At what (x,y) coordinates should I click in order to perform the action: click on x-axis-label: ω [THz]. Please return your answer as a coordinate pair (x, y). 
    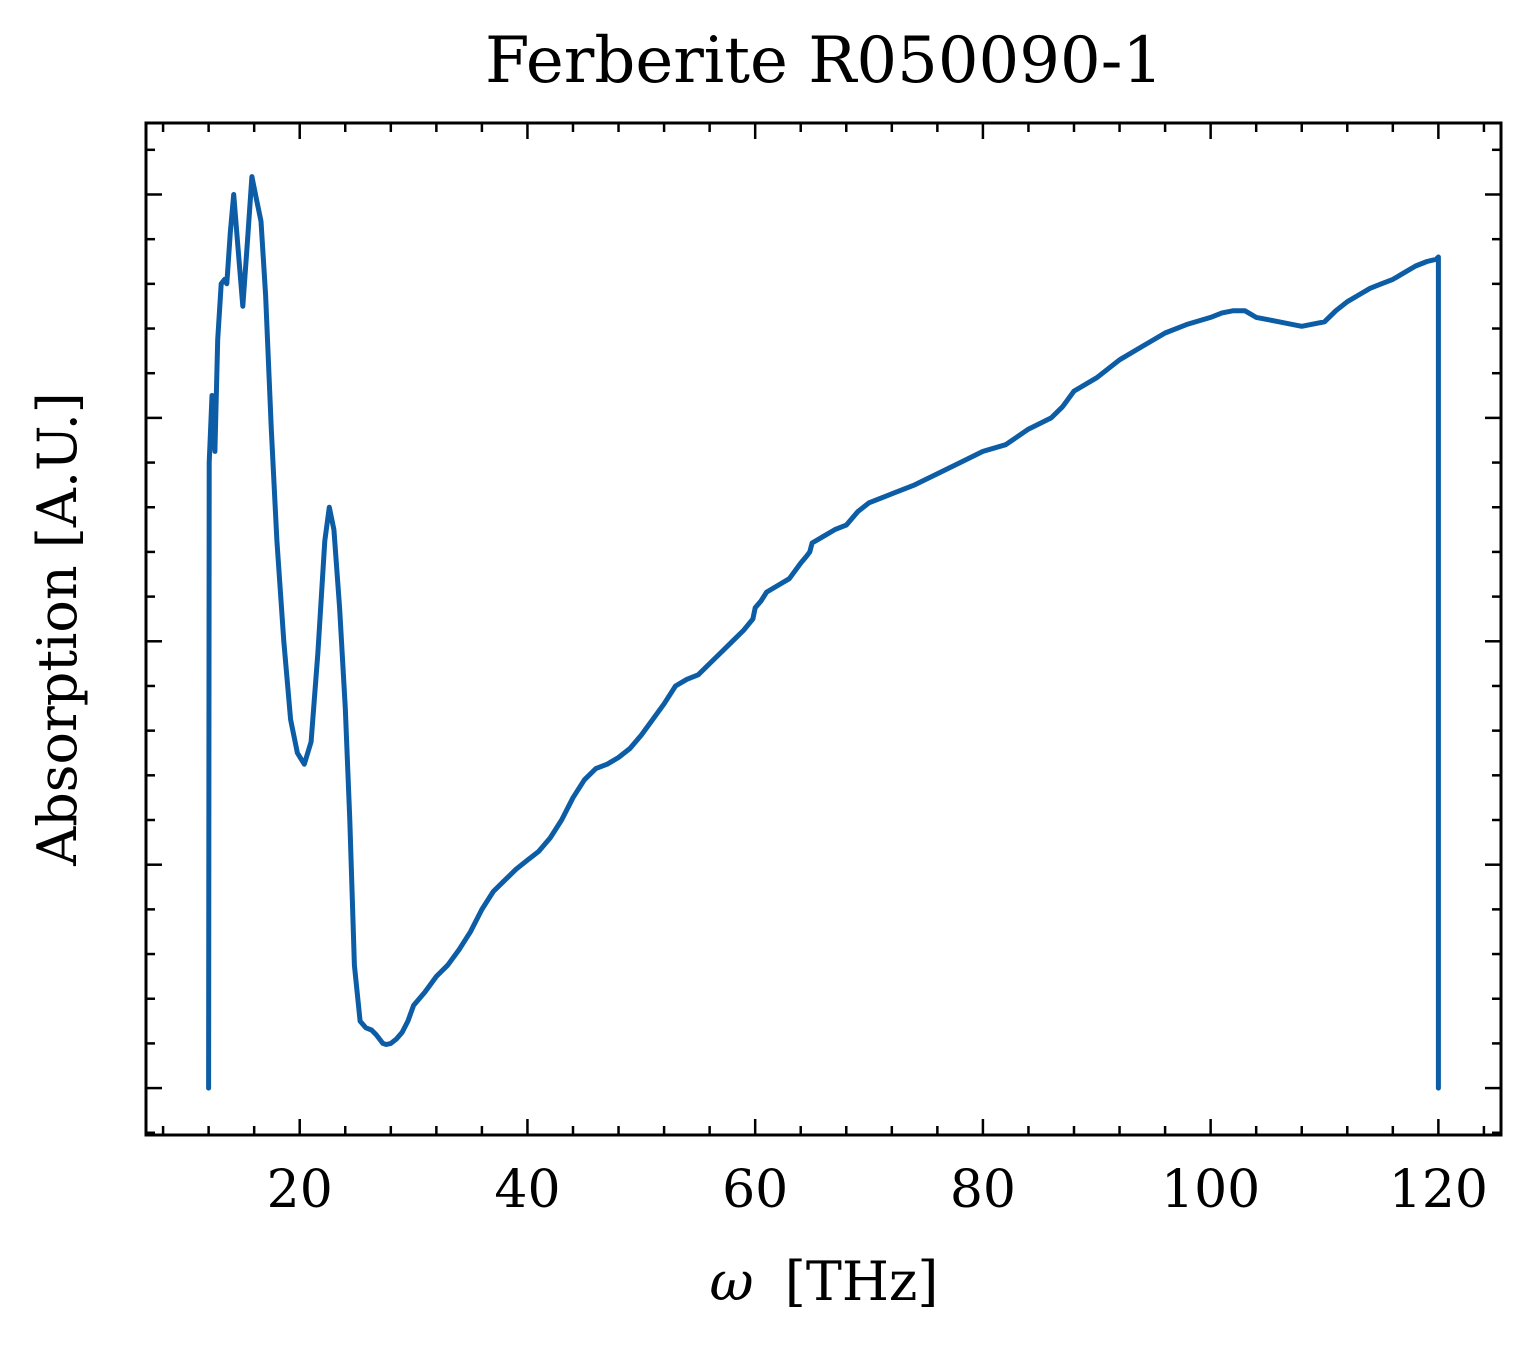
    Looking at the image, I should click on (824, 1281).